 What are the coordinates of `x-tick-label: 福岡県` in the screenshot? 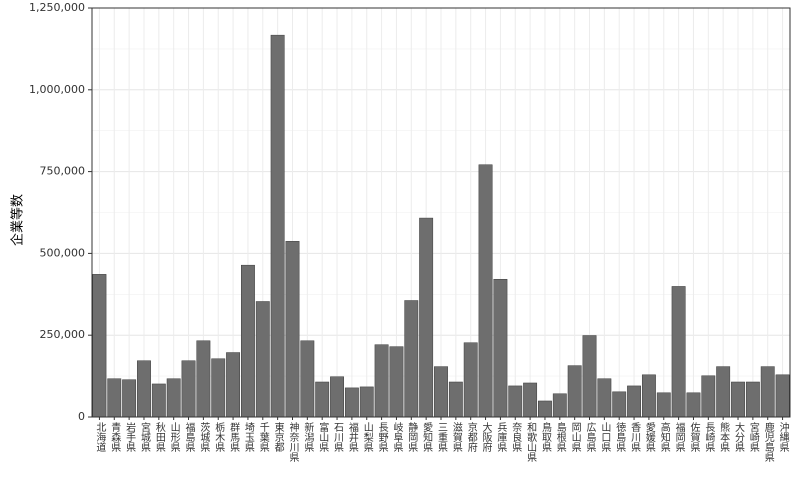 It's located at (679, 437).